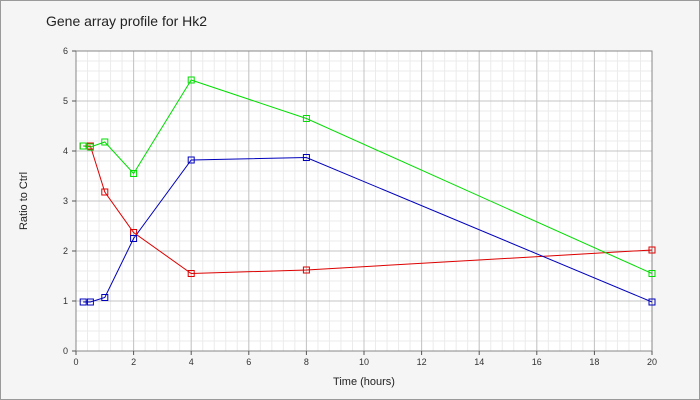  I want to click on y-tick-label: 3, so click(65, 201).